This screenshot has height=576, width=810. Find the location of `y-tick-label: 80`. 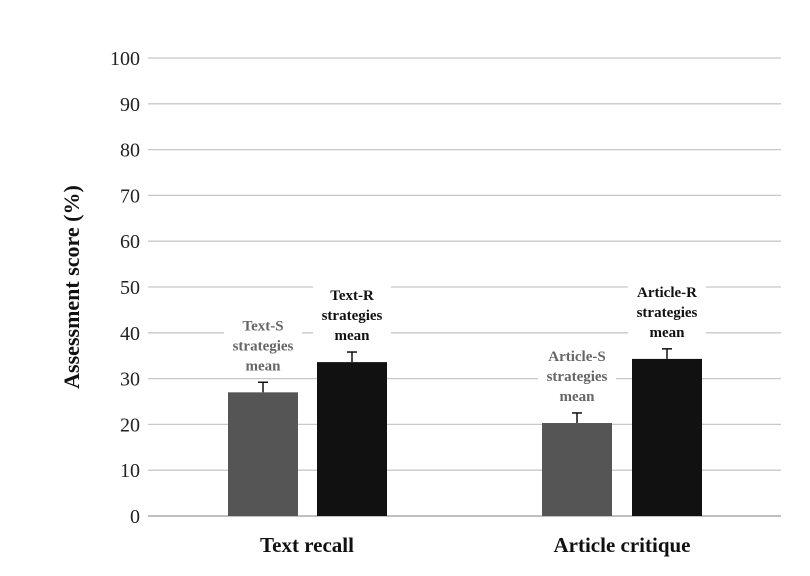

y-tick-label: 80 is located at coordinates (130, 151).